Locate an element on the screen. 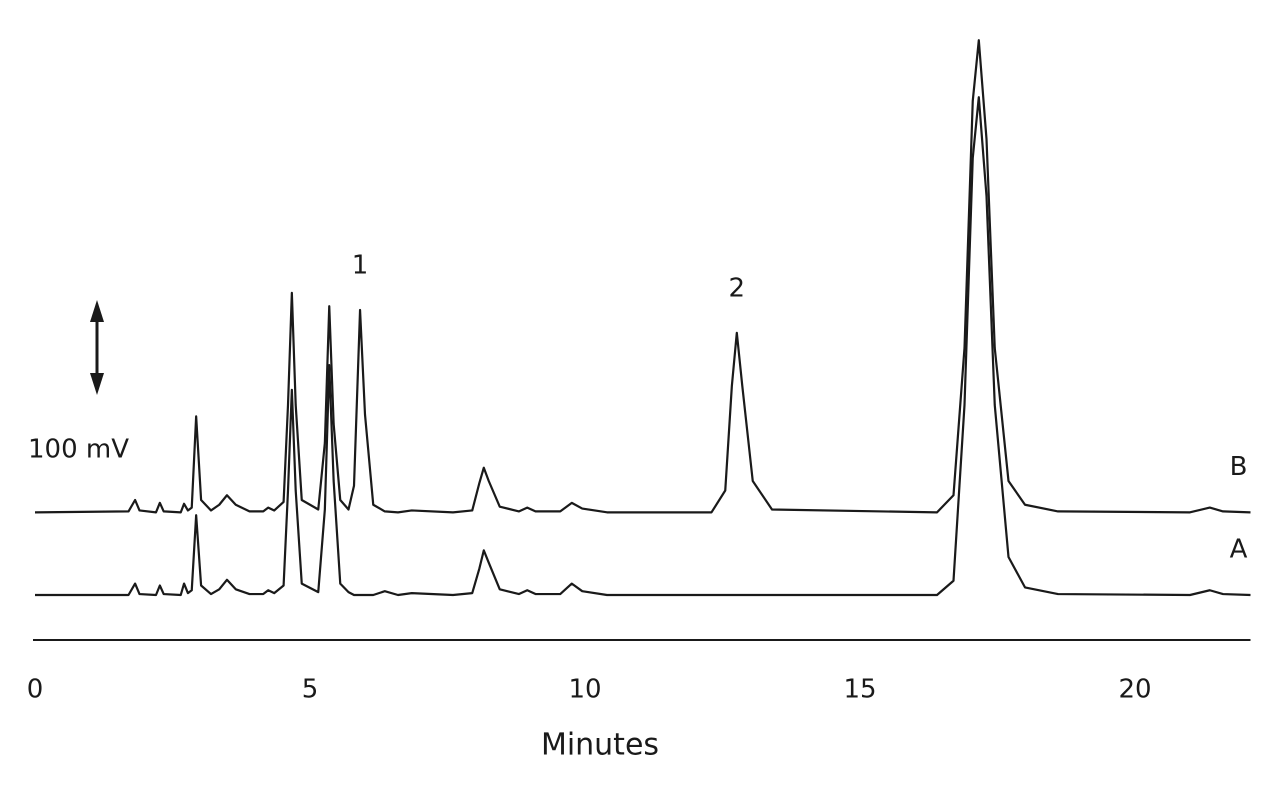 This screenshot has width=1280, height=808. peak-label: 2 is located at coordinates (737, 288).